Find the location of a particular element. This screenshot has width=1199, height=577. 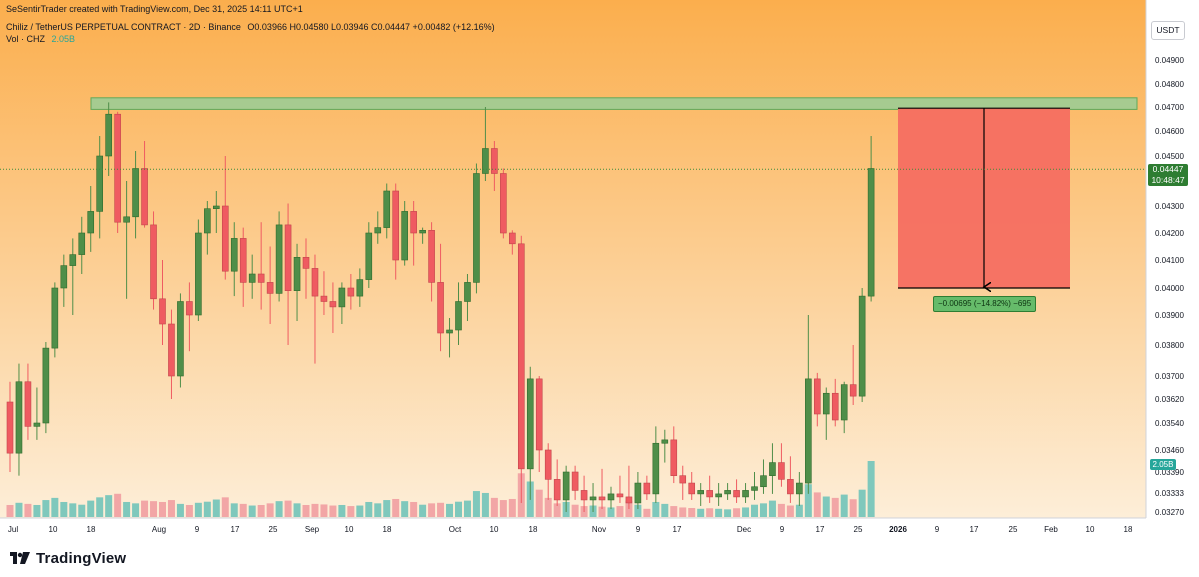

price-range-label: −0.00695 (−14.82%) −695 is located at coordinates (985, 304).